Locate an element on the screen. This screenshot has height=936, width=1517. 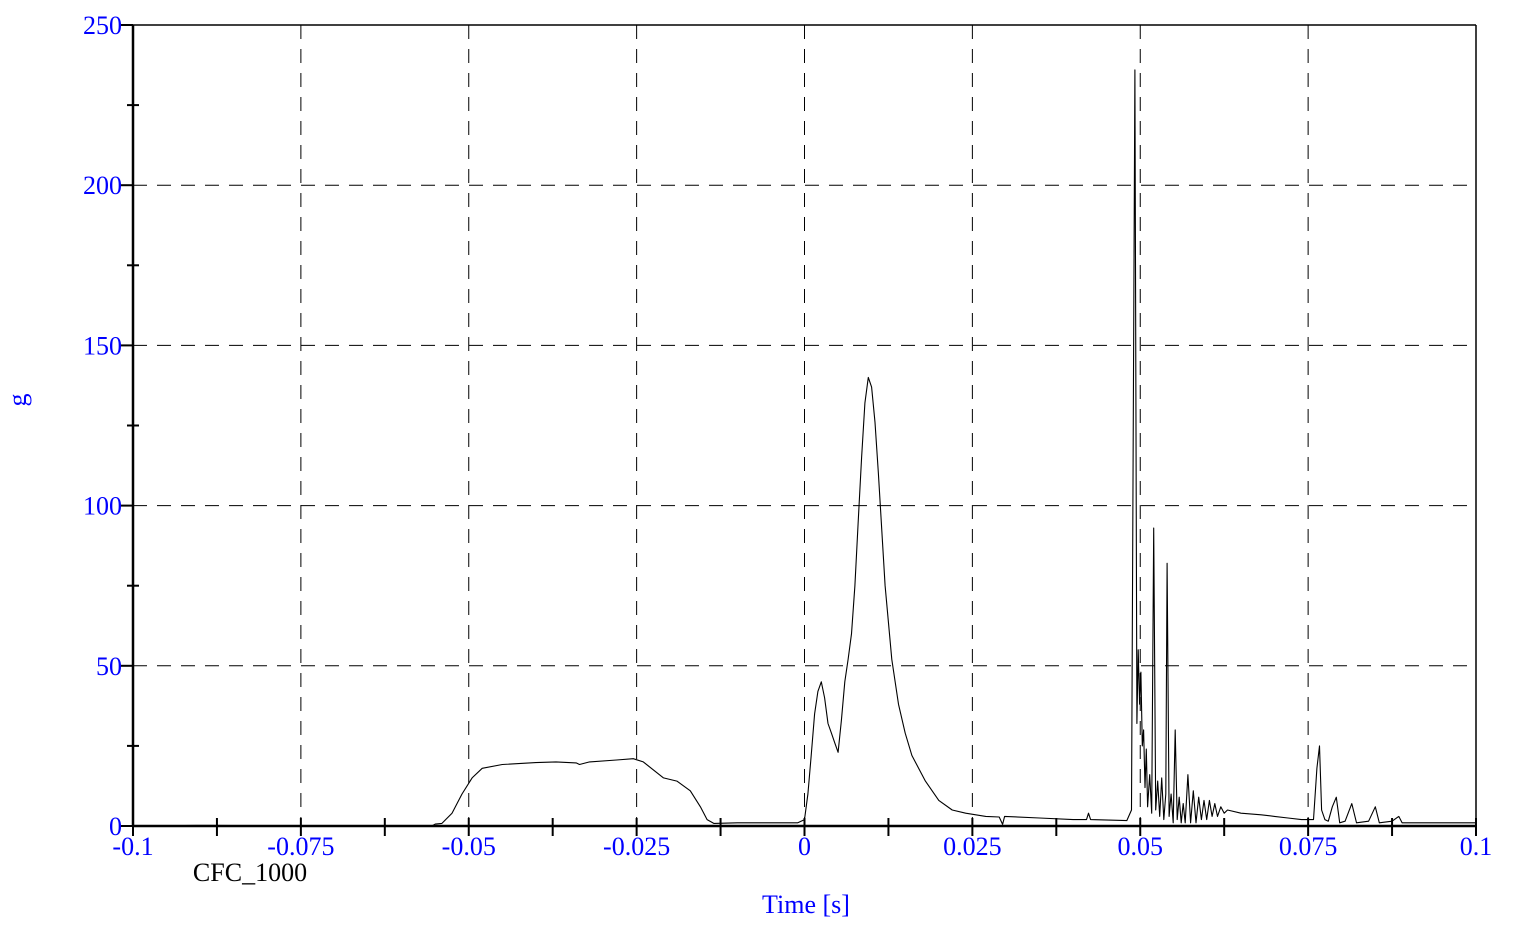
x-tick-label: -0.025 is located at coordinates (636, 846).